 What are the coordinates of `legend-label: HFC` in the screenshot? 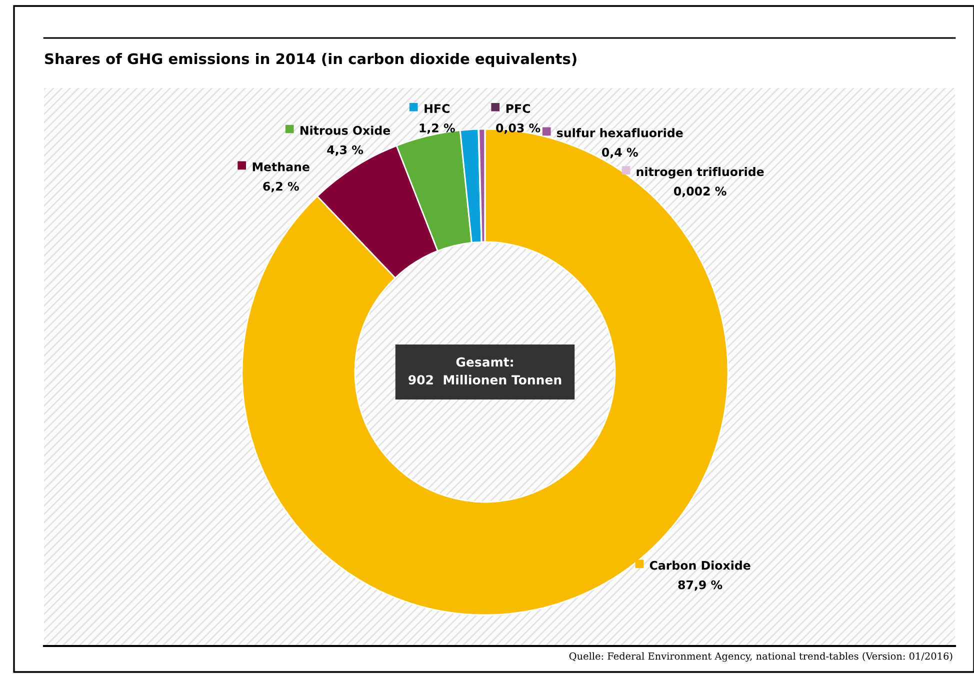 It's located at (437, 108).